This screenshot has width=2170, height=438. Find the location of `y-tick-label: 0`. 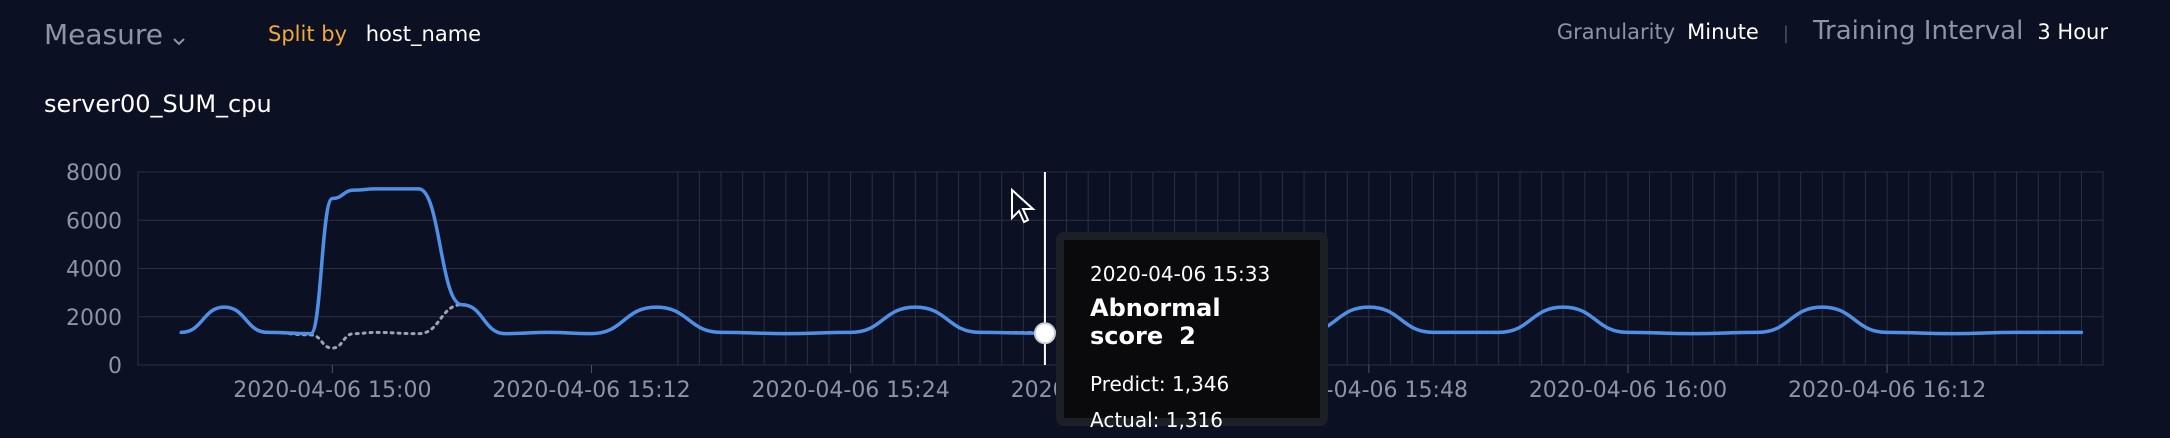

y-tick-label: 0 is located at coordinates (115, 366).